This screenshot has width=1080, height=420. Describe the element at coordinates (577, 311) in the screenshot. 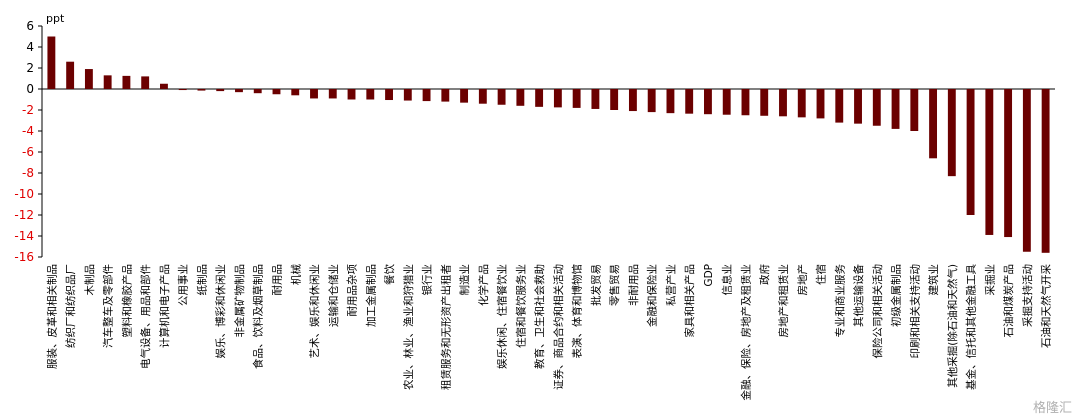

I see `x-category-label: 表演、体育和博物馆` at that location.